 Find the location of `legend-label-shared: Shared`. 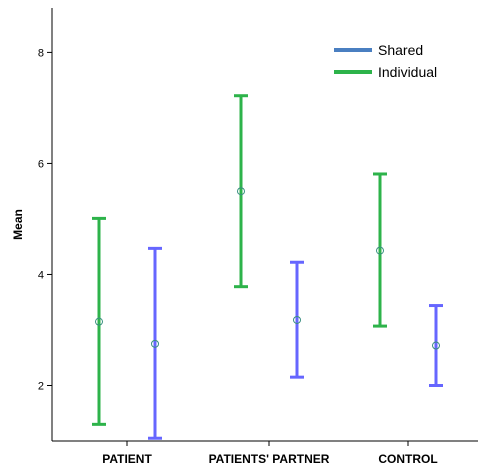

legend-label-shared: Shared is located at coordinates (400, 50).